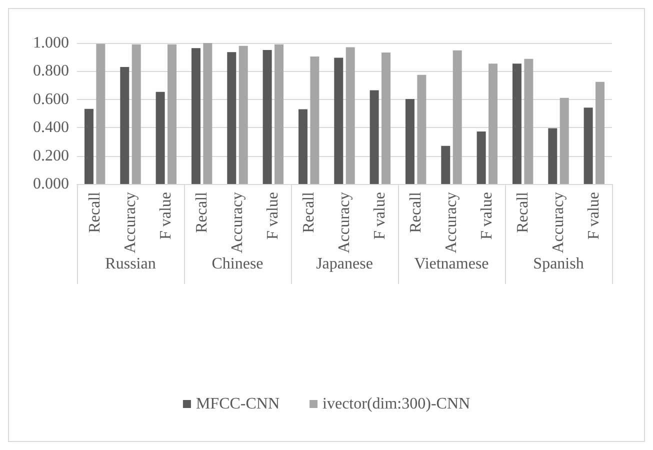 The width and height of the screenshot is (653, 450). Describe the element at coordinates (51, 71) in the screenshot. I see `y-tick-label: 0.800` at that location.